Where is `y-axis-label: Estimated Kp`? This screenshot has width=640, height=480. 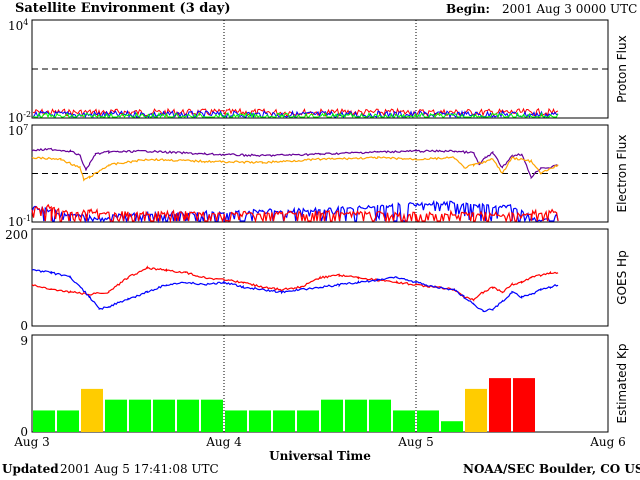
y-axis-label: Estimated Kp is located at coordinates (622, 384).